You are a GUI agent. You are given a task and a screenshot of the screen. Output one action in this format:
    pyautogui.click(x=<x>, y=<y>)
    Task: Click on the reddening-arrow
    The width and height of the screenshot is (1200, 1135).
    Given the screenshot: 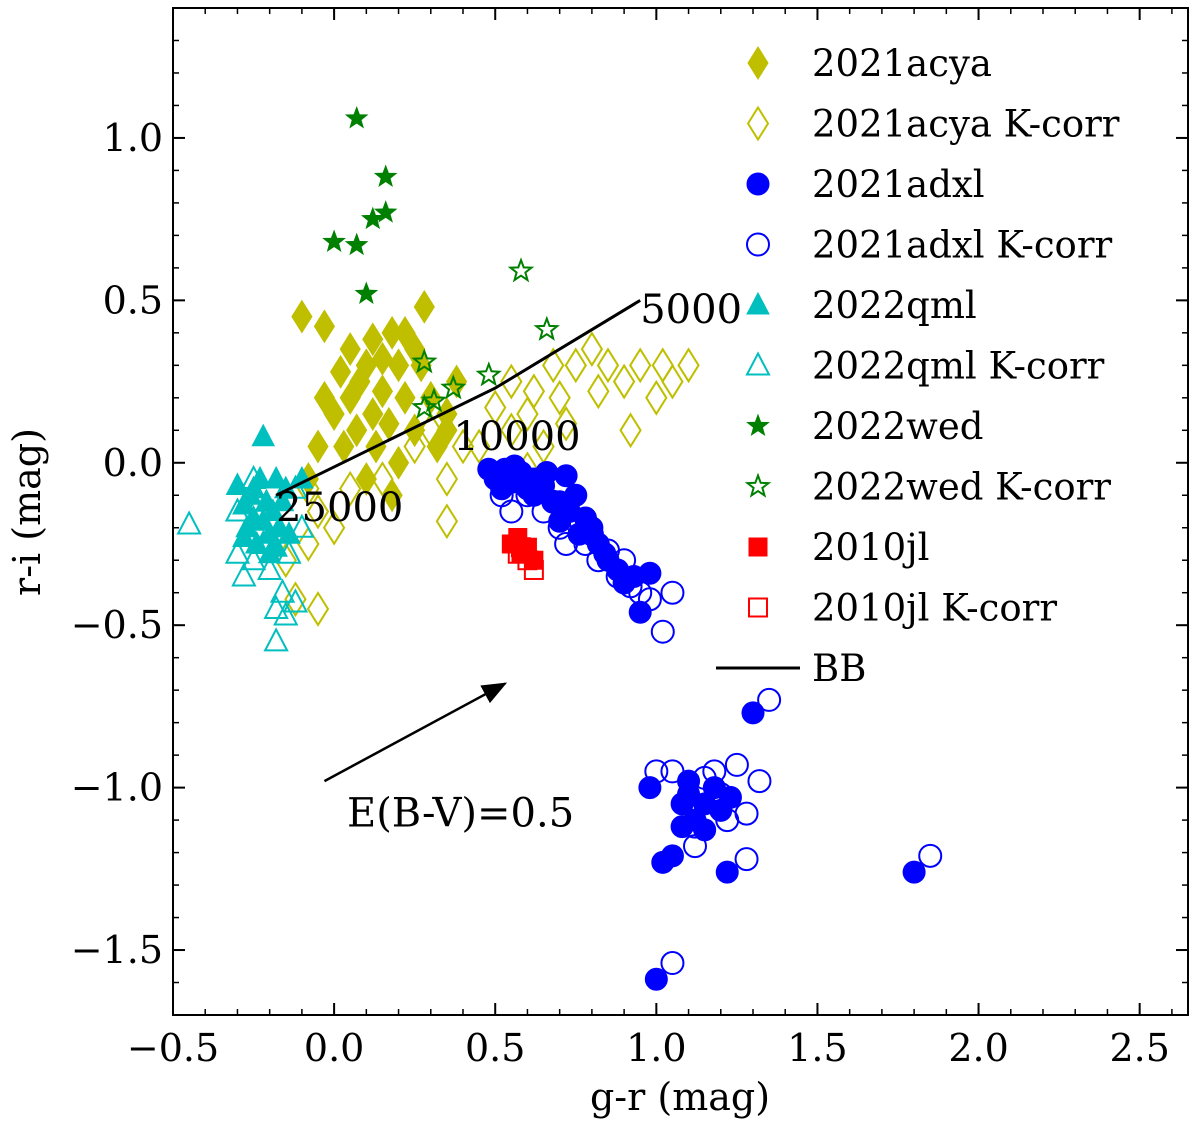 What is the action you would take?
    pyautogui.click(x=415, y=732)
    